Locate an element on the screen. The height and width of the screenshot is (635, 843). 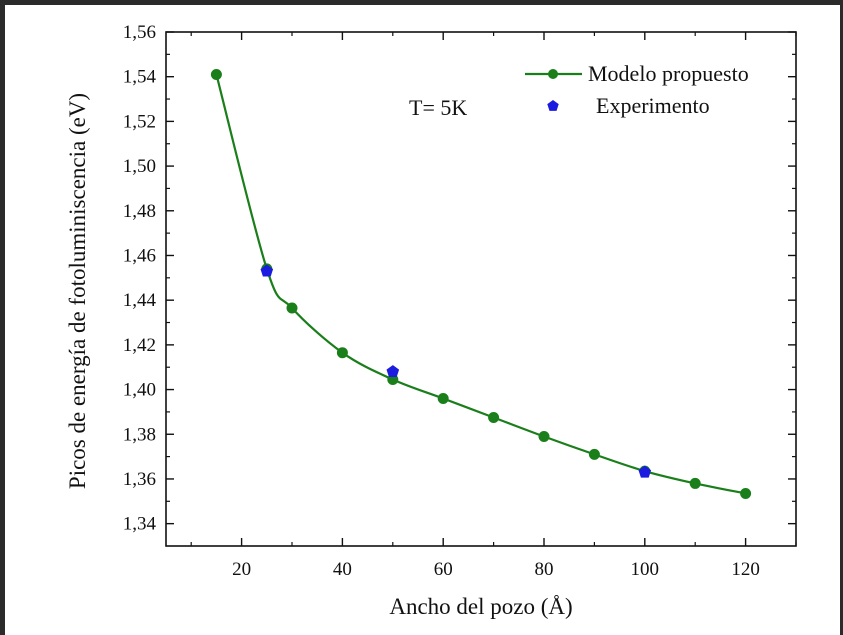
y-tick-label: 1,42 is located at coordinates (139, 345).